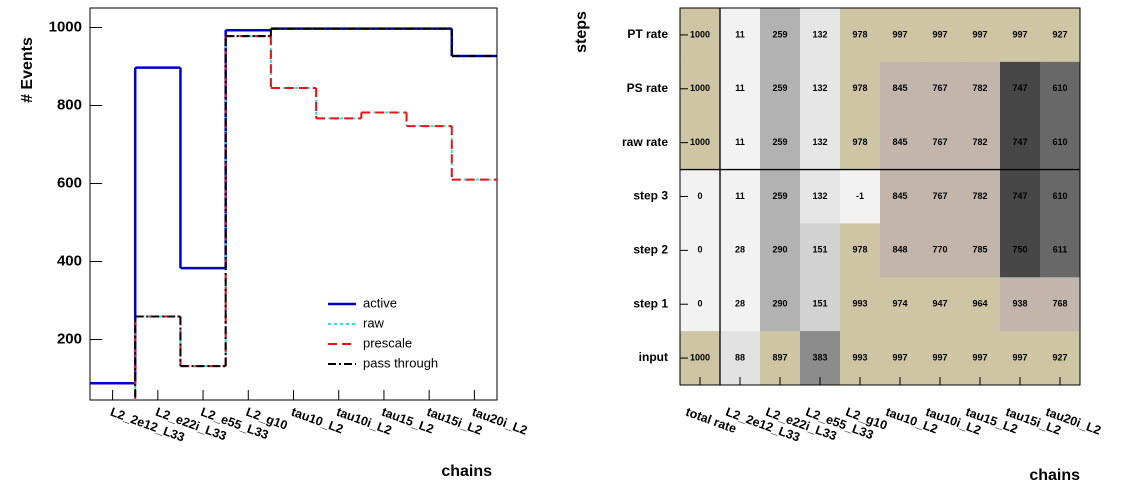 The width and height of the screenshot is (1128, 486). Describe the element at coordinates (1059, 142) in the screenshot. I see `cell-label: 610` at that location.